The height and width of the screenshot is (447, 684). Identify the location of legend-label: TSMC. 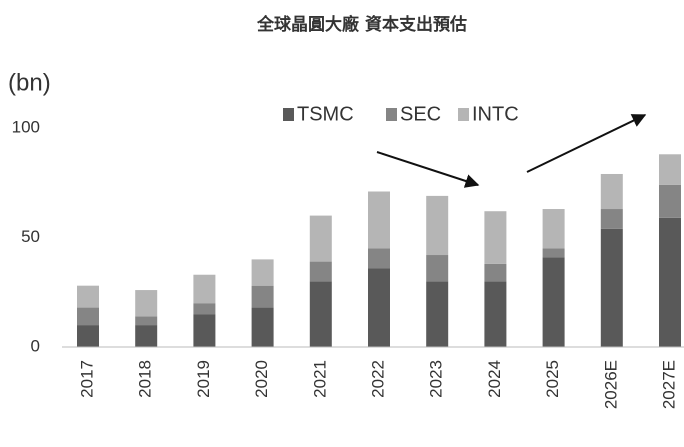
(325, 114).